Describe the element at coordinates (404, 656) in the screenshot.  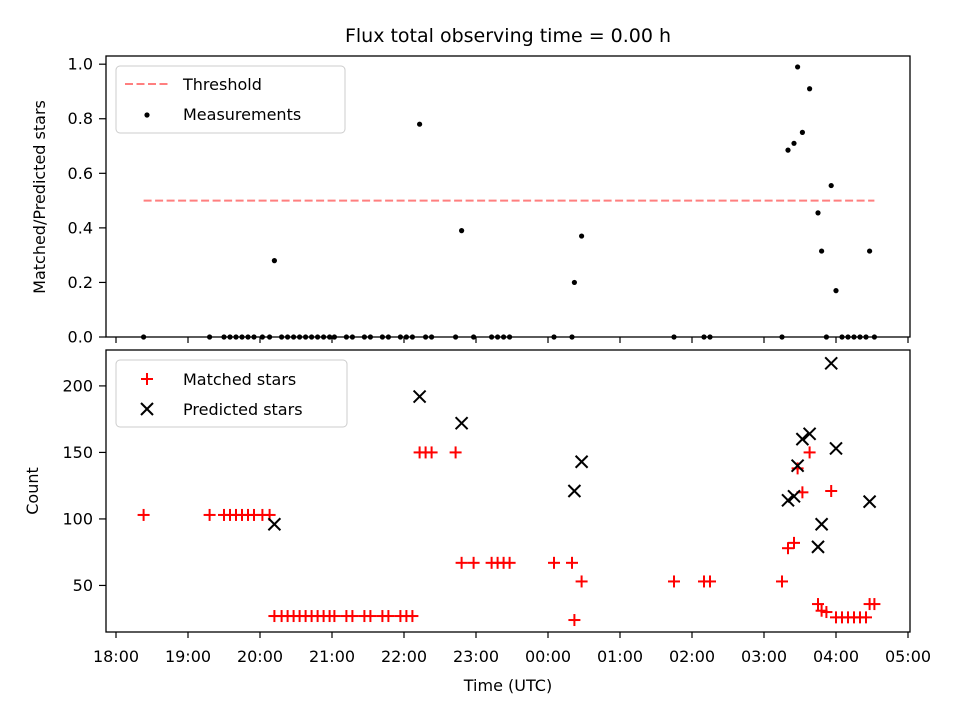
I see `x-tick-label: 22:00` at that location.